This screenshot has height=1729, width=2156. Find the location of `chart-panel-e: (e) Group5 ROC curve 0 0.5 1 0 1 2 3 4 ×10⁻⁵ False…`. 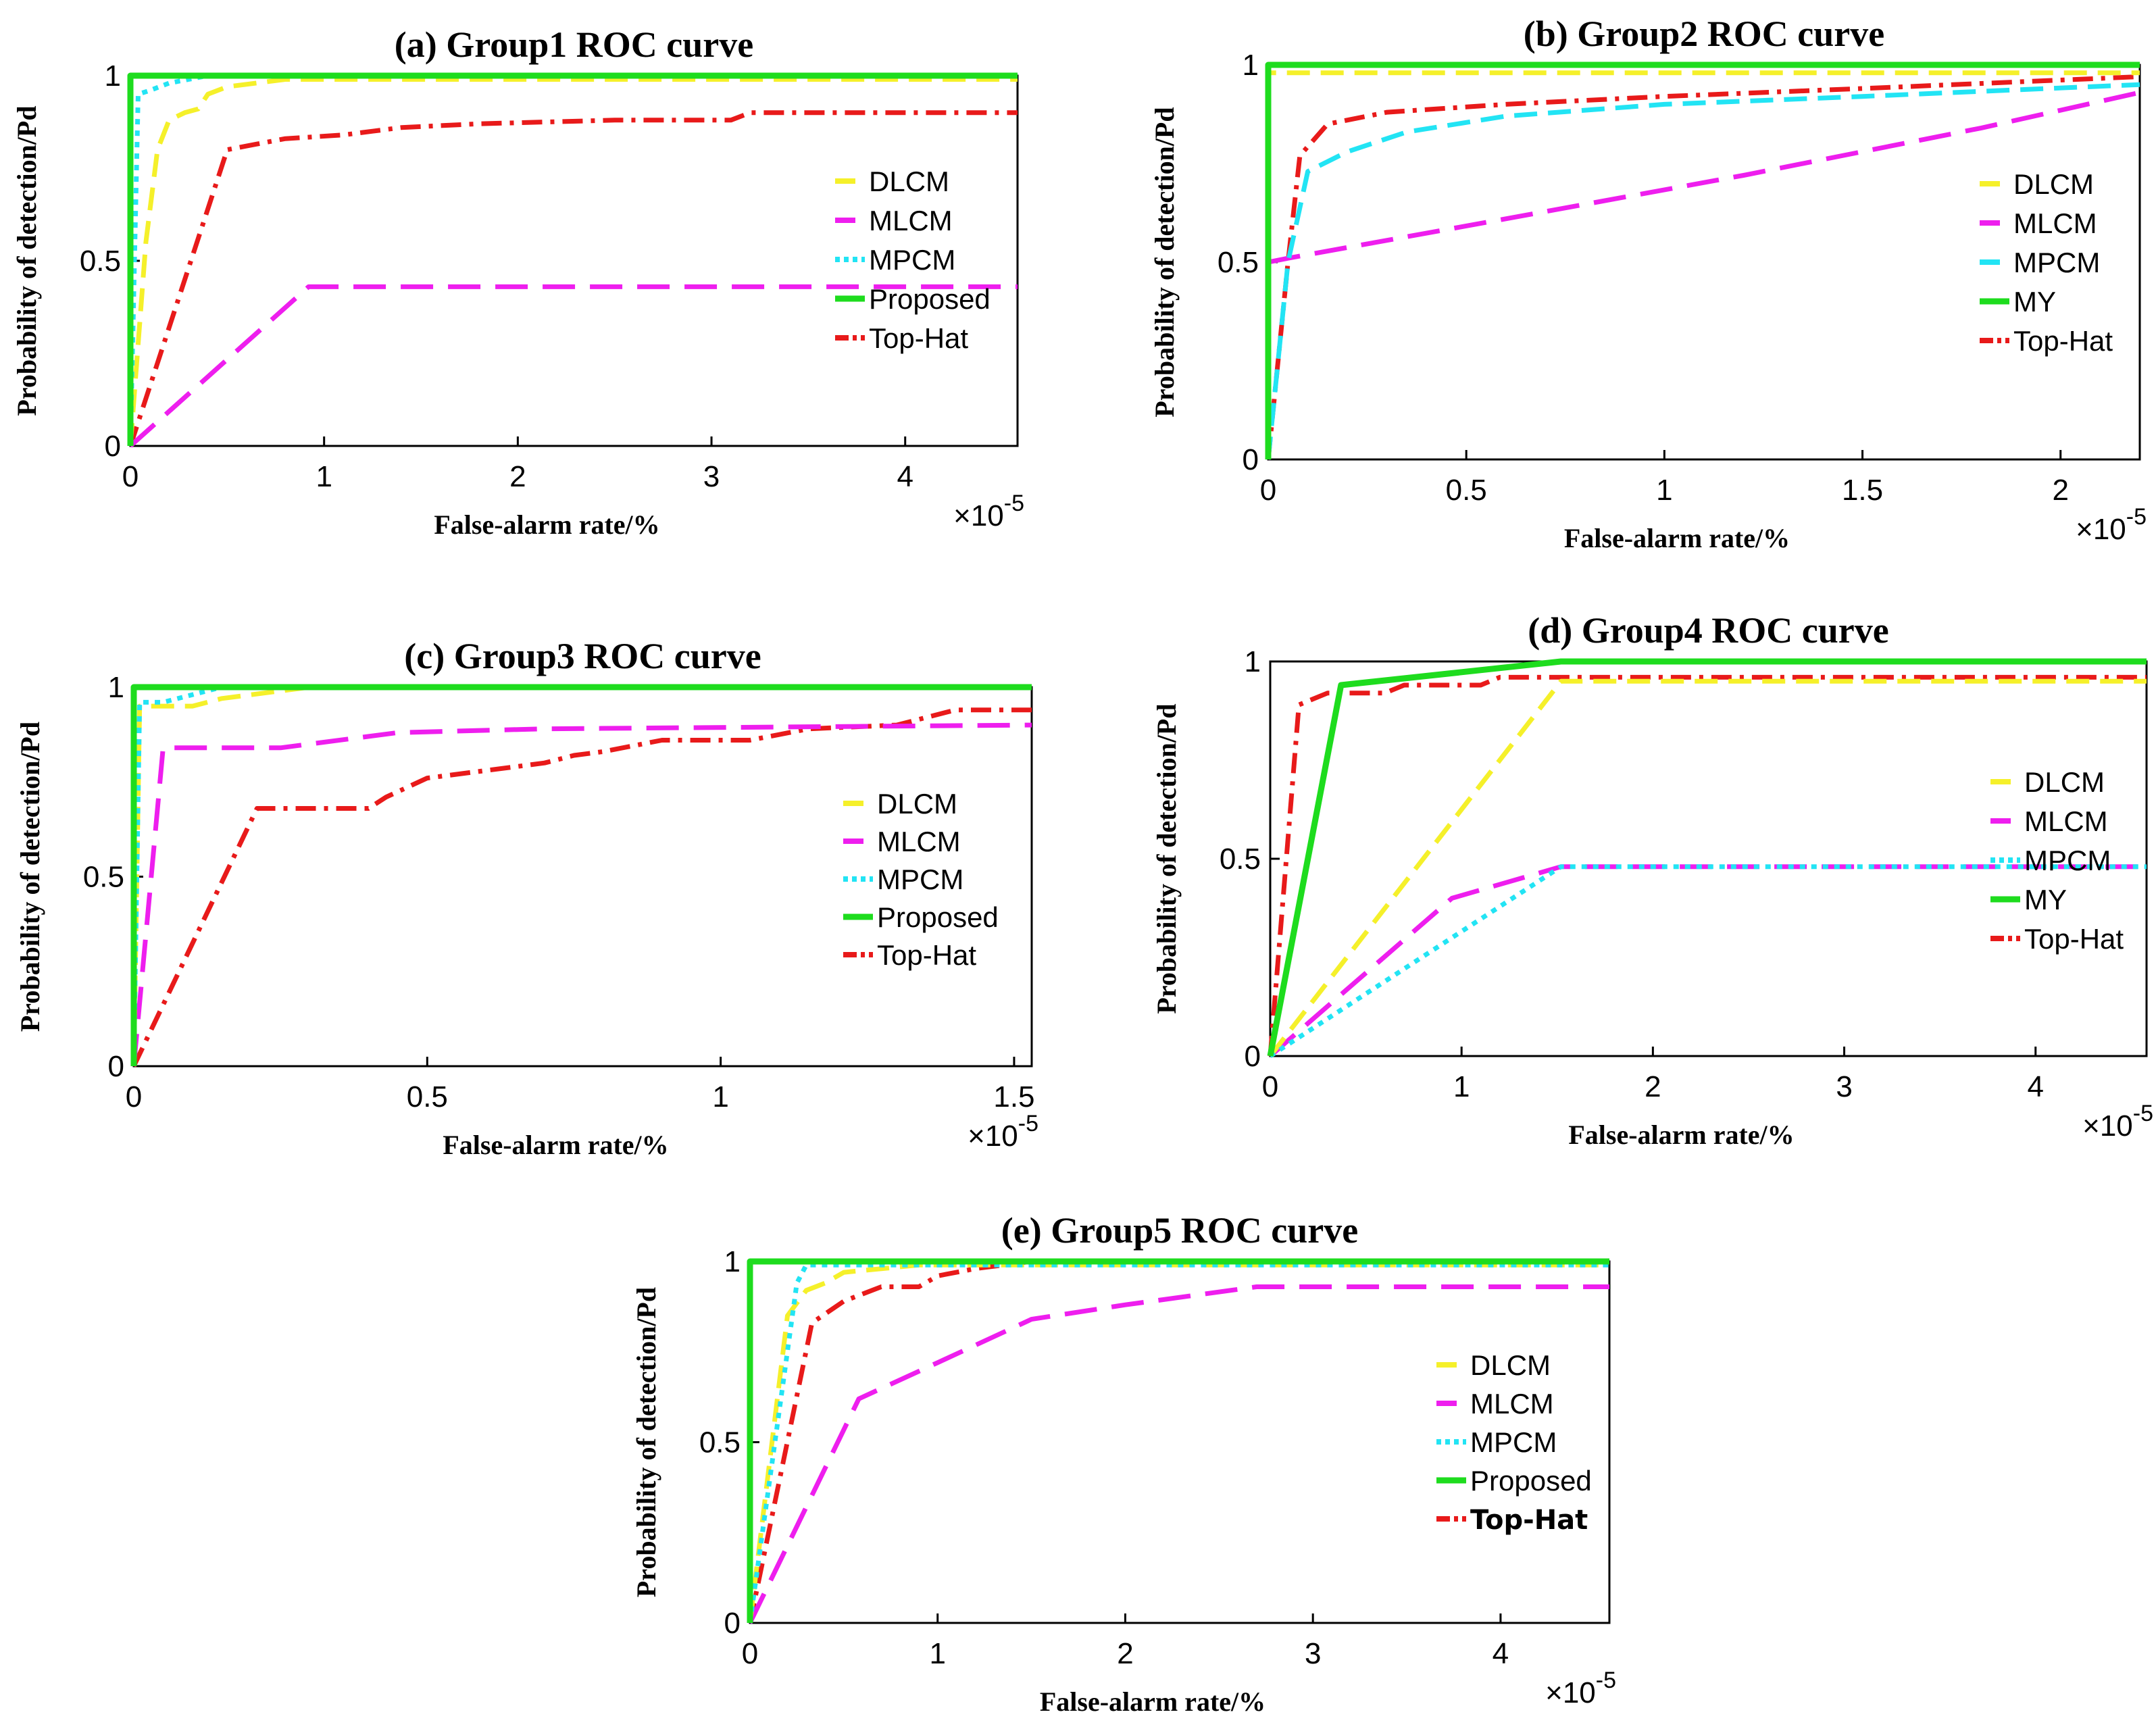

chart-panel-e: (e) Group5 ROC curve 0 0.5 1 0 1 2 3 4 ×10⁻⁵ False… is located at coordinates (1123, 1463).